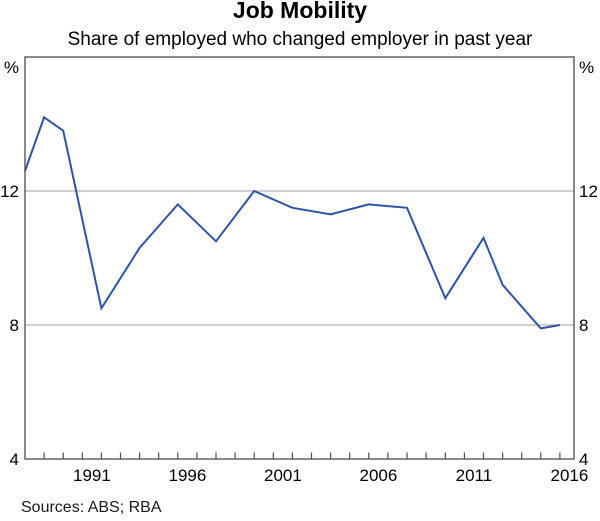 This screenshot has width=600, height=521. What do you see at coordinates (92, 475) in the screenshot?
I see `x-axis-label-1991: 1991` at bounding box center [92, 475].